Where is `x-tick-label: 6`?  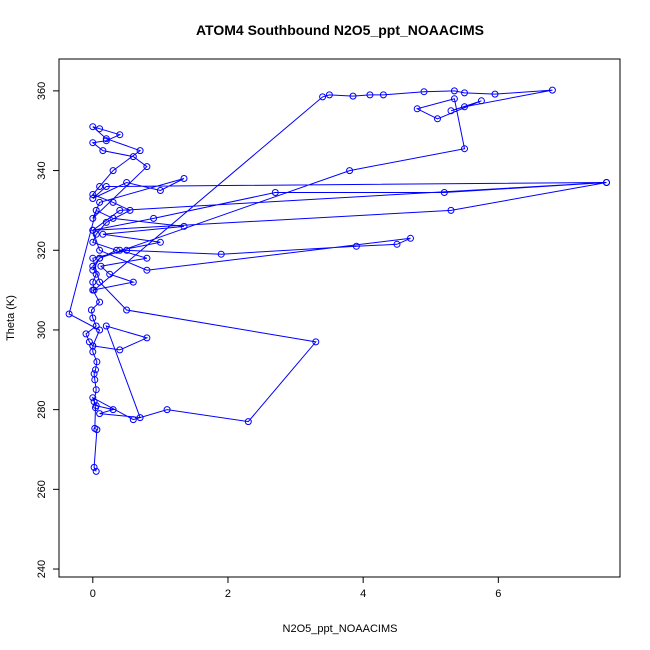
x-tick-label: 6 is located at coordinates (498, 594).